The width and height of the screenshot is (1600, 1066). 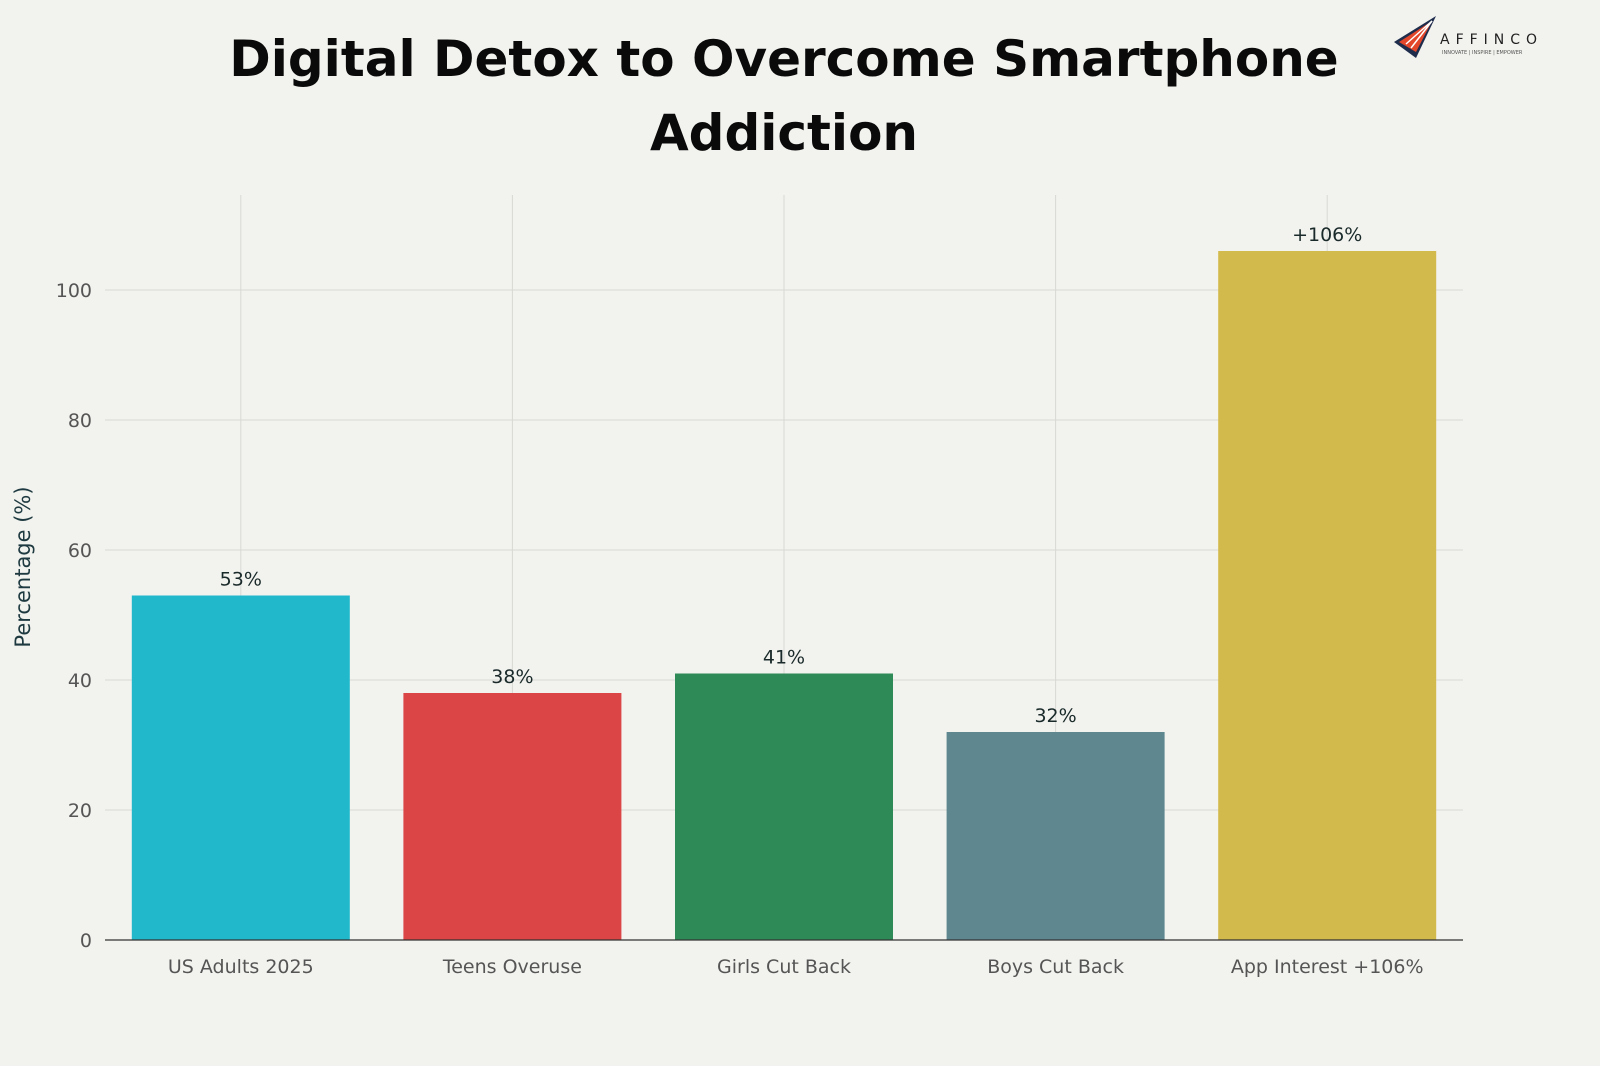 What do you see at coordinates (1327, 235) in the screenshot?
I see `data-label: +106%` at bounding box center [1327, 235].